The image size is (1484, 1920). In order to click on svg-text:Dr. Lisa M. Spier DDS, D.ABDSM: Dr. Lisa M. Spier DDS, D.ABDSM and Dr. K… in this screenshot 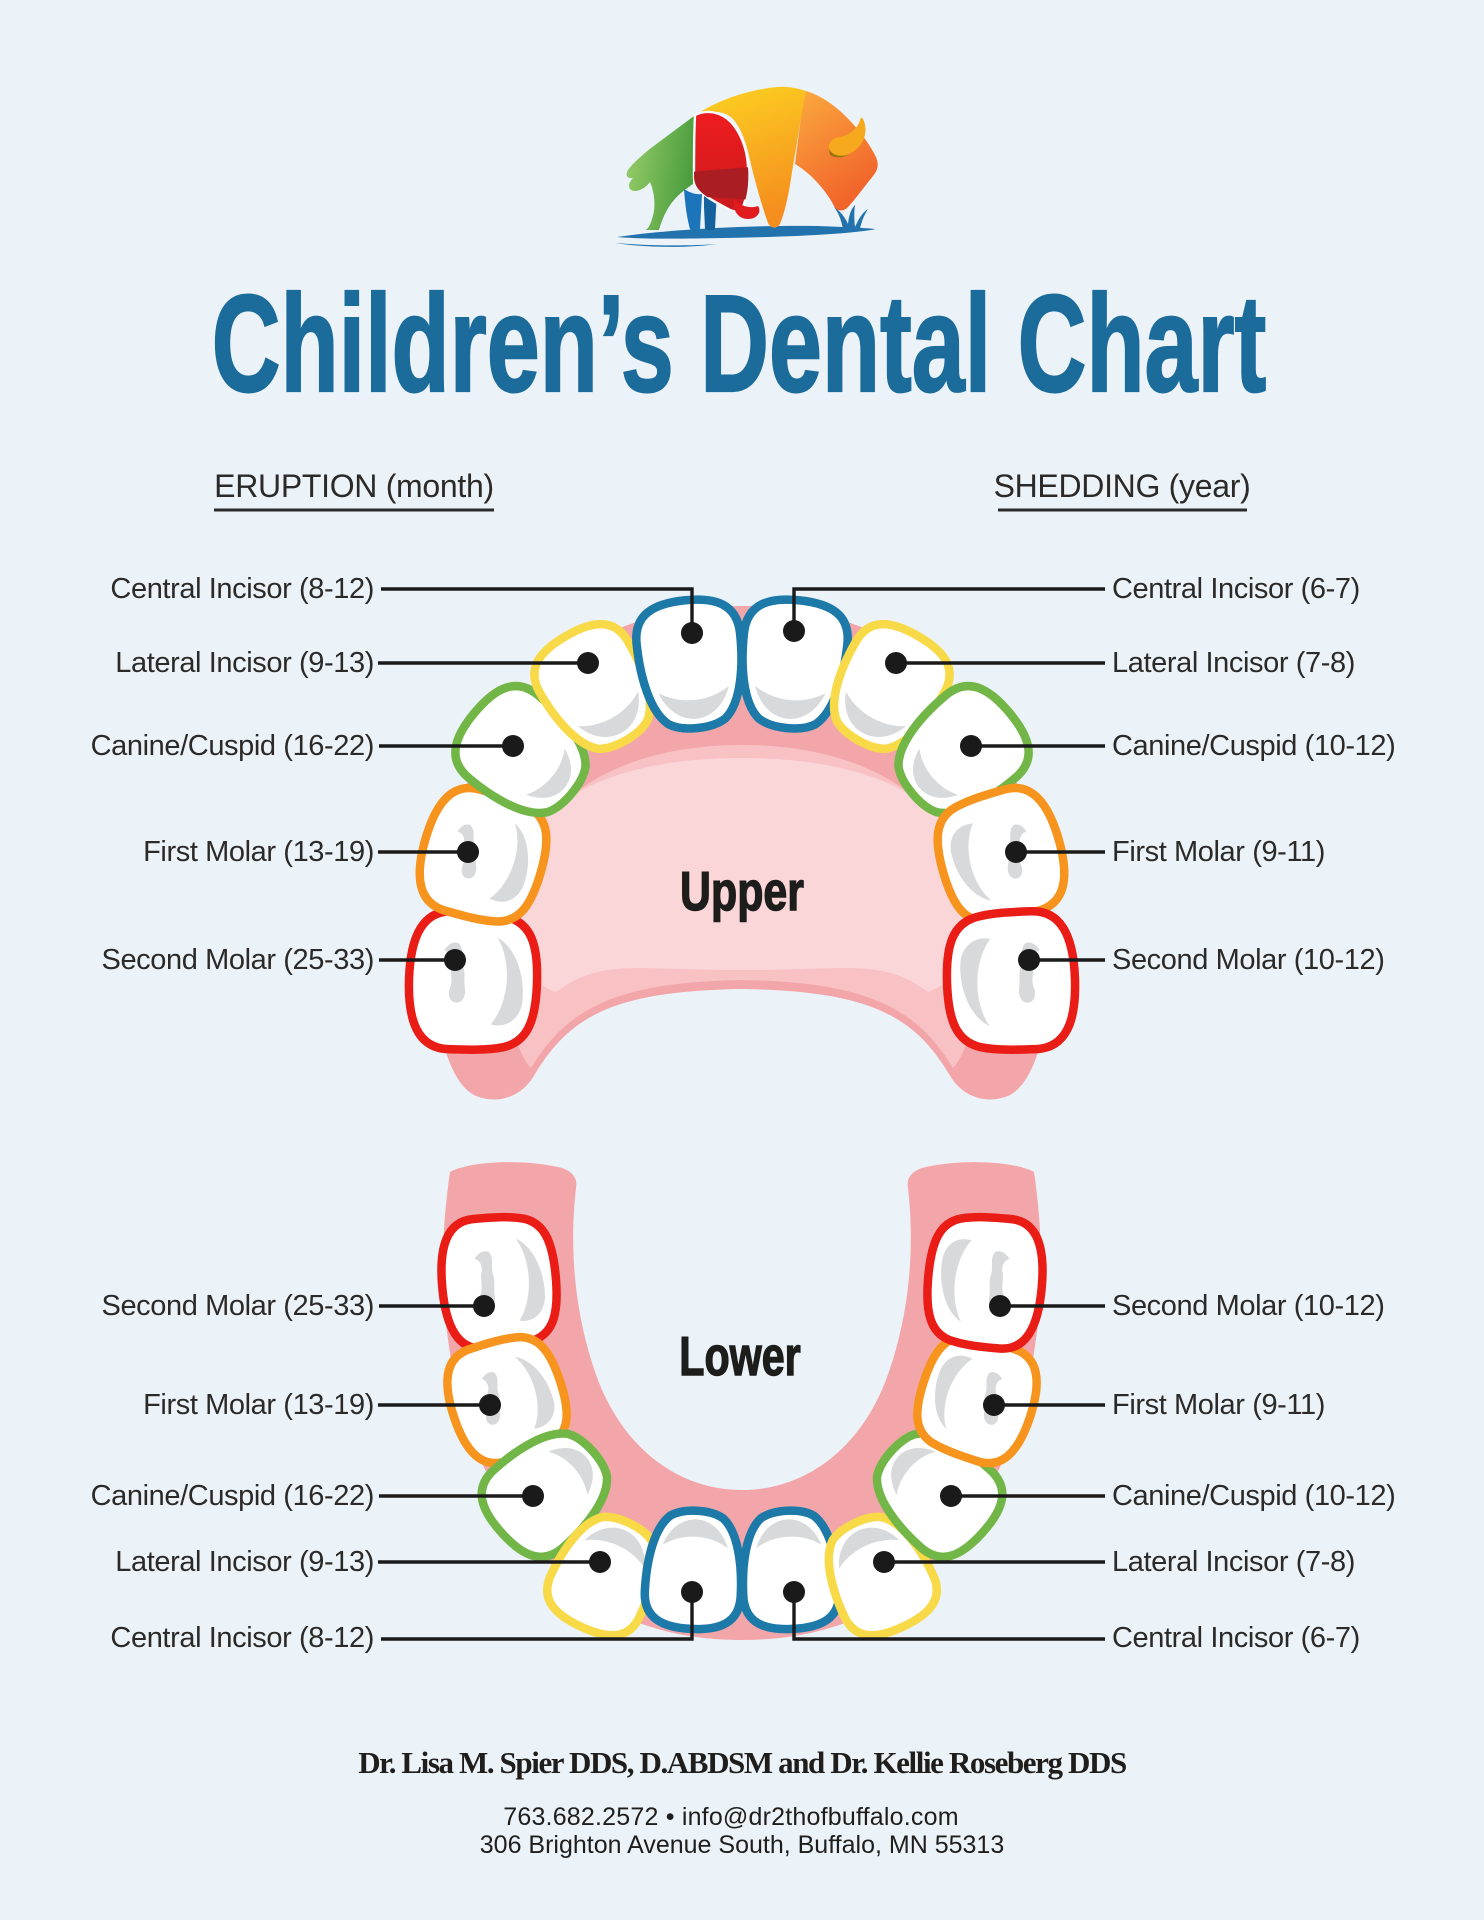, I will do `click(742, 1762)`.